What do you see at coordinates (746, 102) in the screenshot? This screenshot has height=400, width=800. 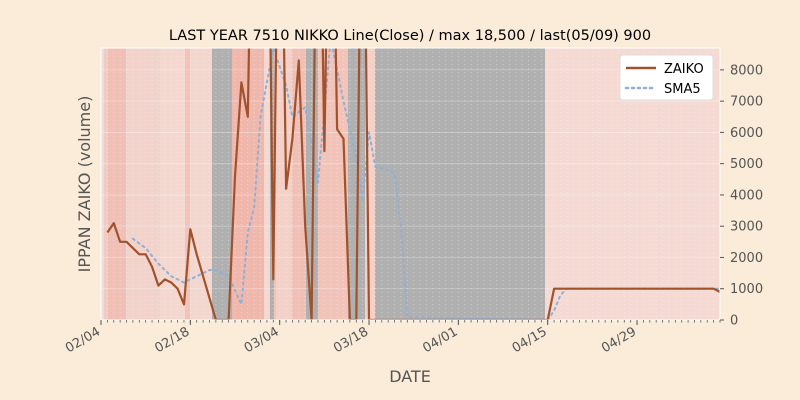 I see `y-tick-label: 7000` at bounding box center [746, 102].